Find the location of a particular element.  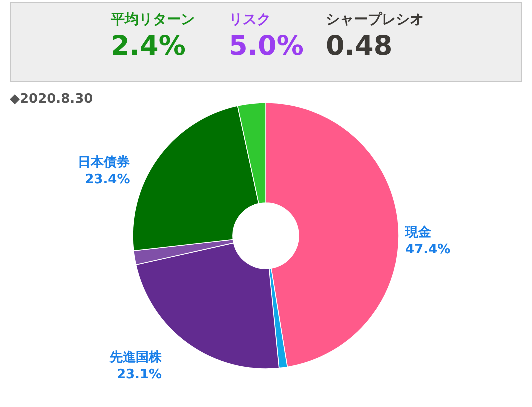

data-label: 23.1% is located at coordinates (139, 375).